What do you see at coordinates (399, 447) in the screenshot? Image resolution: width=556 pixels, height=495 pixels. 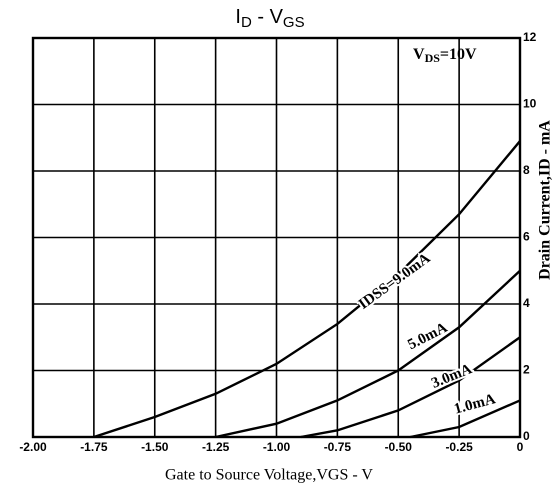 I see `x-tick-label: -0.50` at bounding box center [399, 447].